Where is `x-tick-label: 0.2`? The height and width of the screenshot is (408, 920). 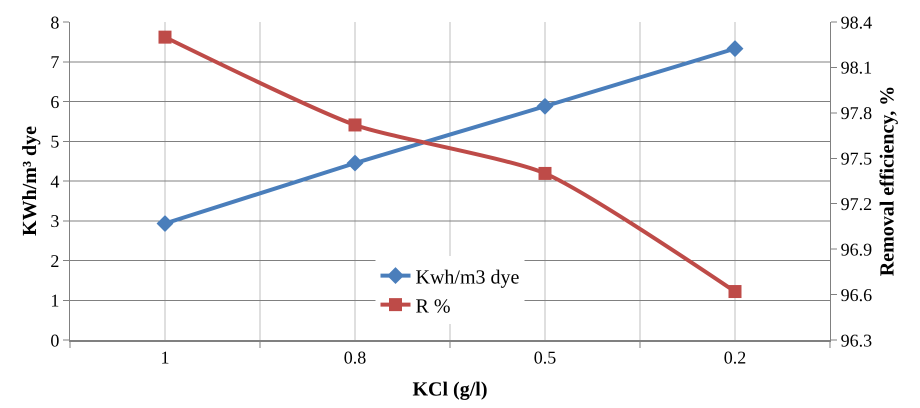 x-tick-label: 0.2 is located at coordinates (735, 357).